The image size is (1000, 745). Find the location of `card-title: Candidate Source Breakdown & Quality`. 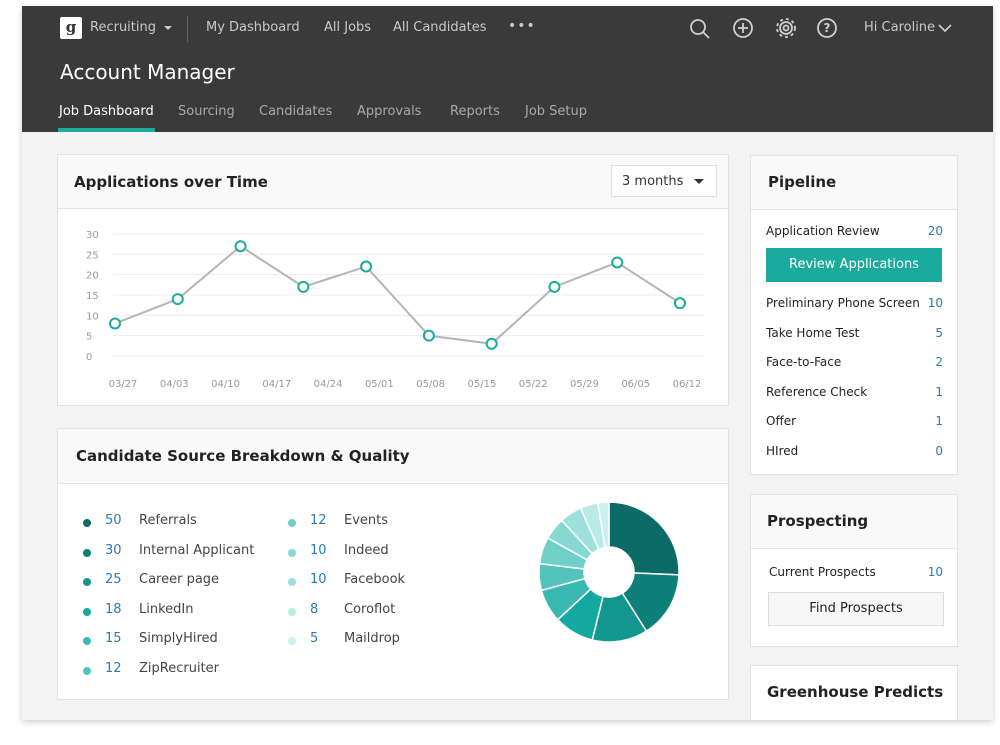

card-title: Candidate Source Breakdown & Quality is located at coordinates (243, 456).